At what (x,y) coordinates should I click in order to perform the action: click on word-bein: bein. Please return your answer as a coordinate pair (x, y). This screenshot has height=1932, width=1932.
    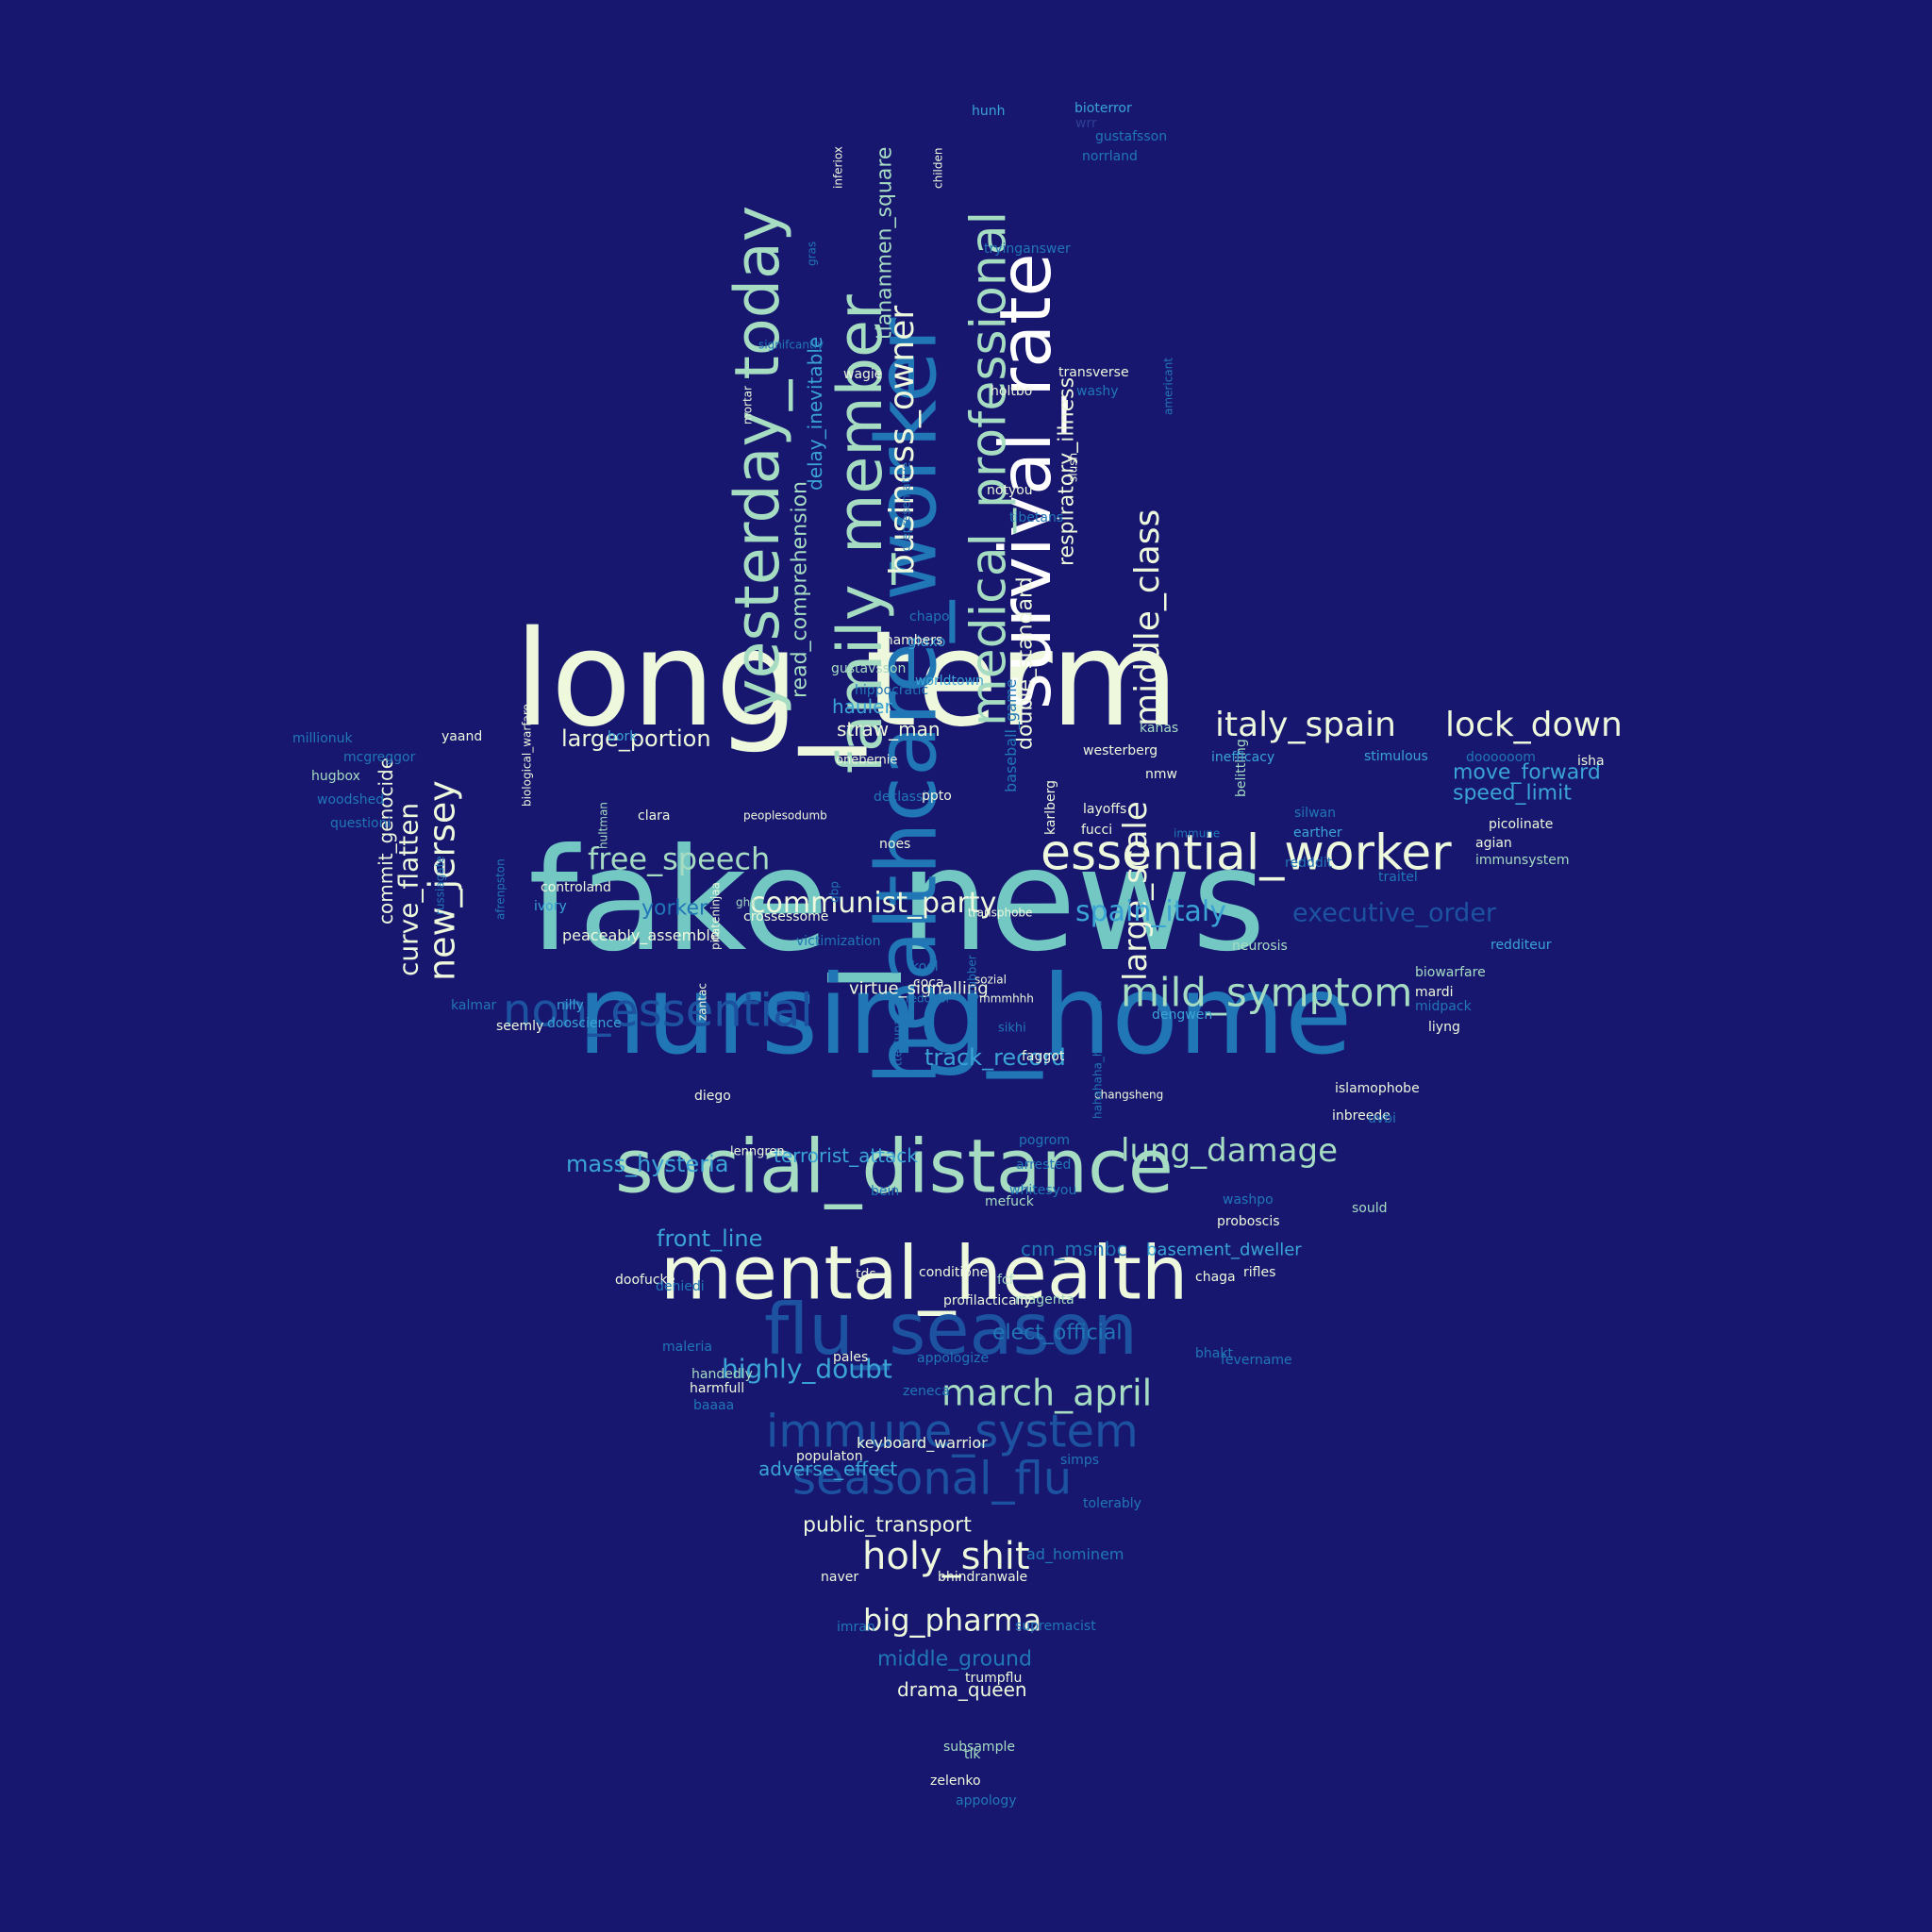
    Looking at the image, I should click on (886, 1191).